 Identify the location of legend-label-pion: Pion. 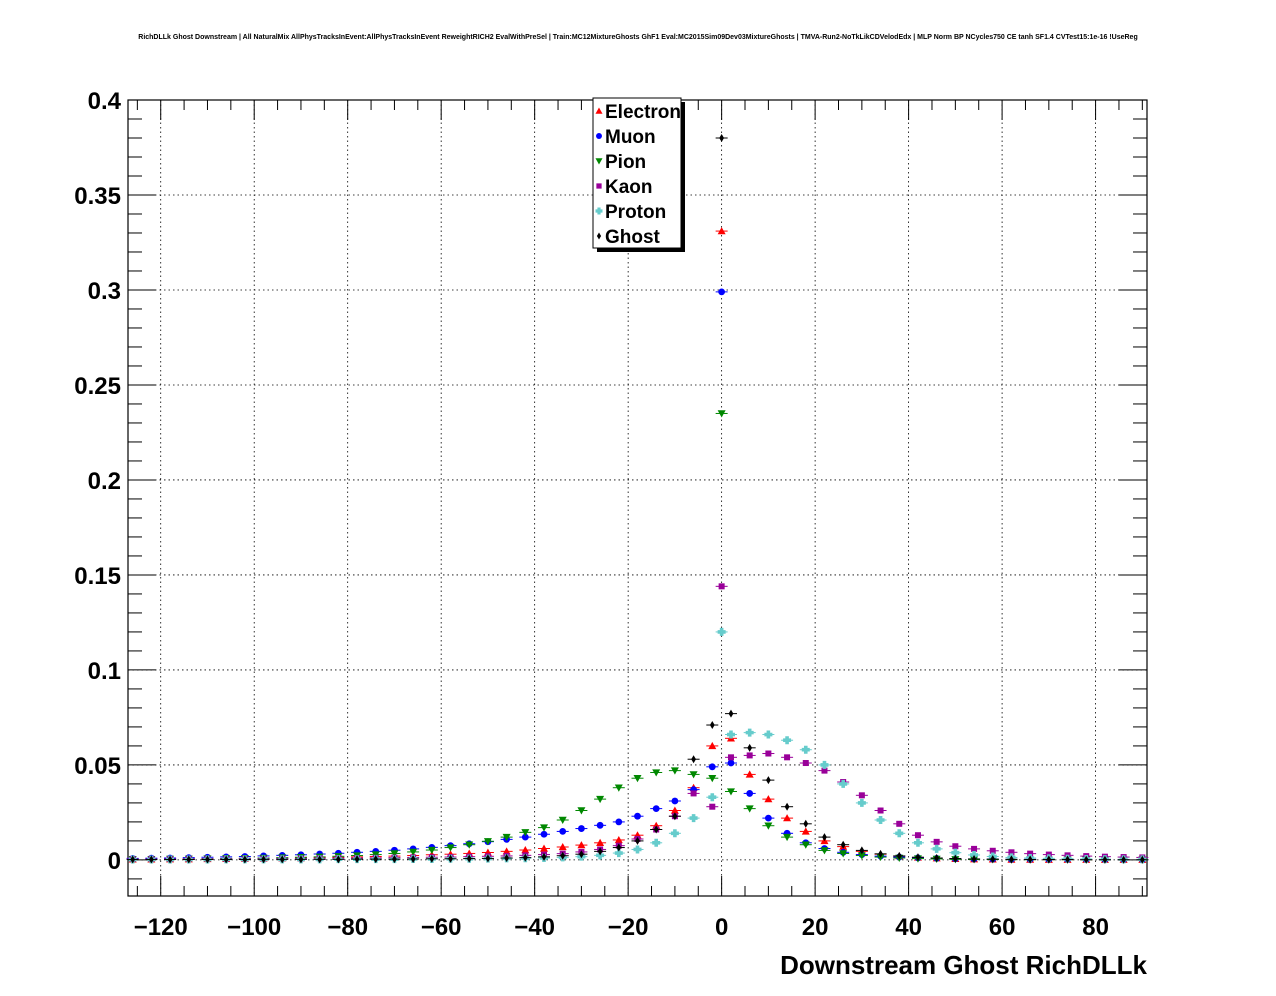
(625, 162).